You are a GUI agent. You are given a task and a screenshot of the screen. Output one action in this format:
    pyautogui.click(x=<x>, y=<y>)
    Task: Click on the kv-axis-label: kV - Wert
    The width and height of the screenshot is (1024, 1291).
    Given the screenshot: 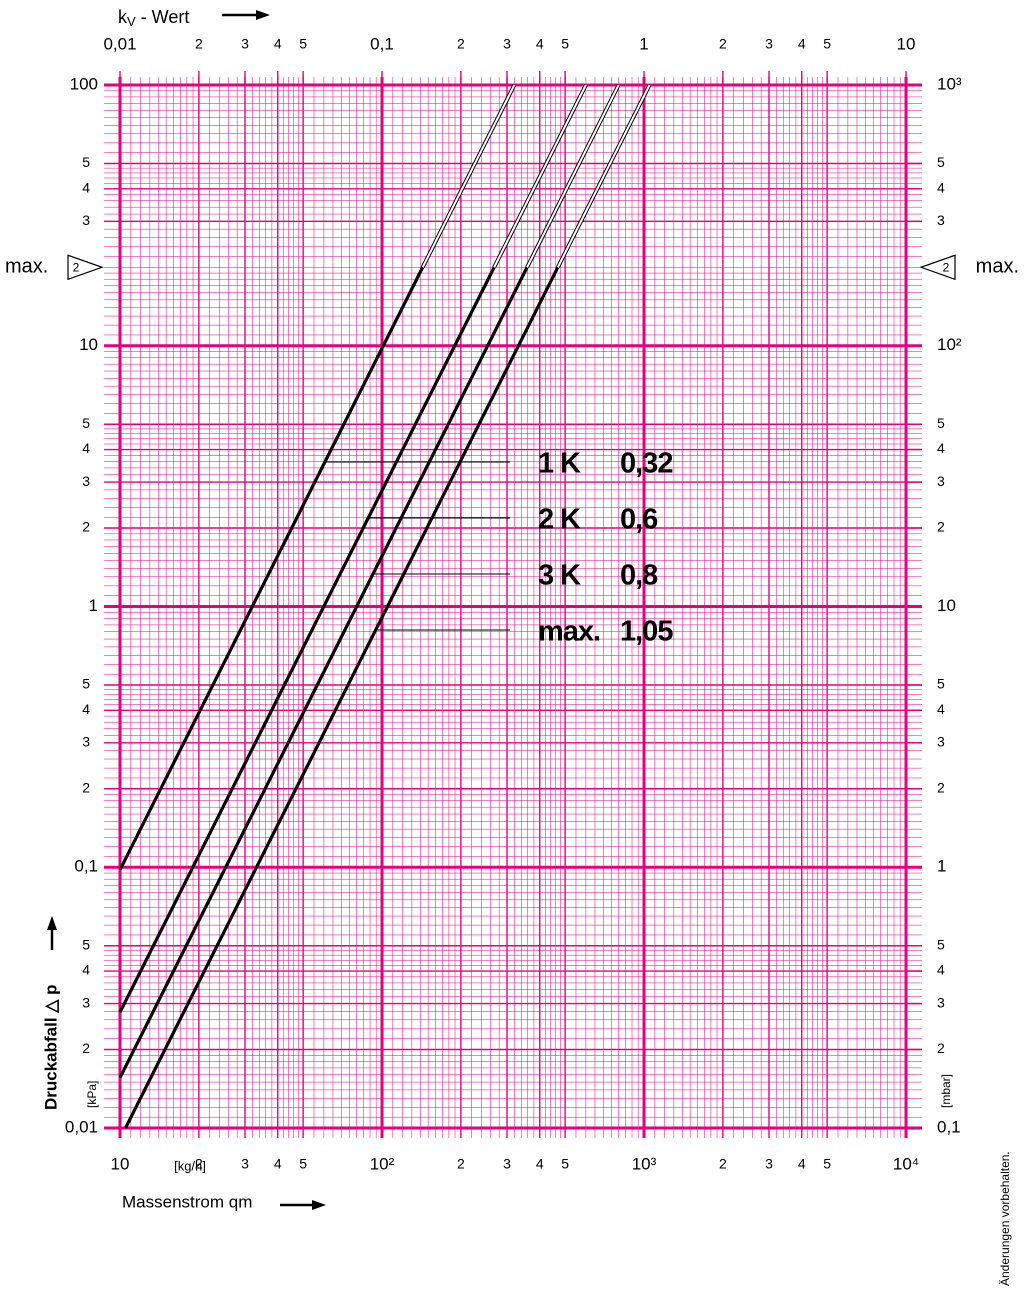 What is the action you would take?
    pyautogui.click(x=153, y=18)
    